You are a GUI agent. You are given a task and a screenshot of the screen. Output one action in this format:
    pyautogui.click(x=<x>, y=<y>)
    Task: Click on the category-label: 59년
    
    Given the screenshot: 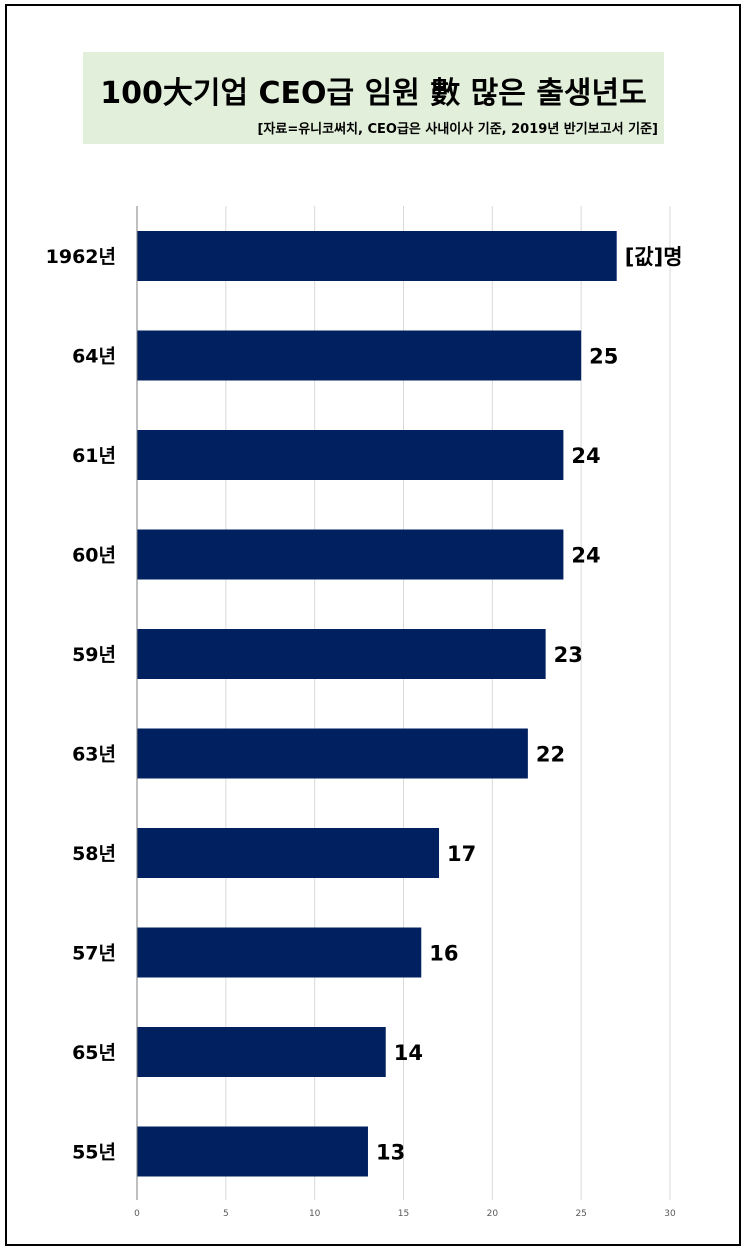 What is the action you would take?
    pyautogui.click(x=94, y=655)
    